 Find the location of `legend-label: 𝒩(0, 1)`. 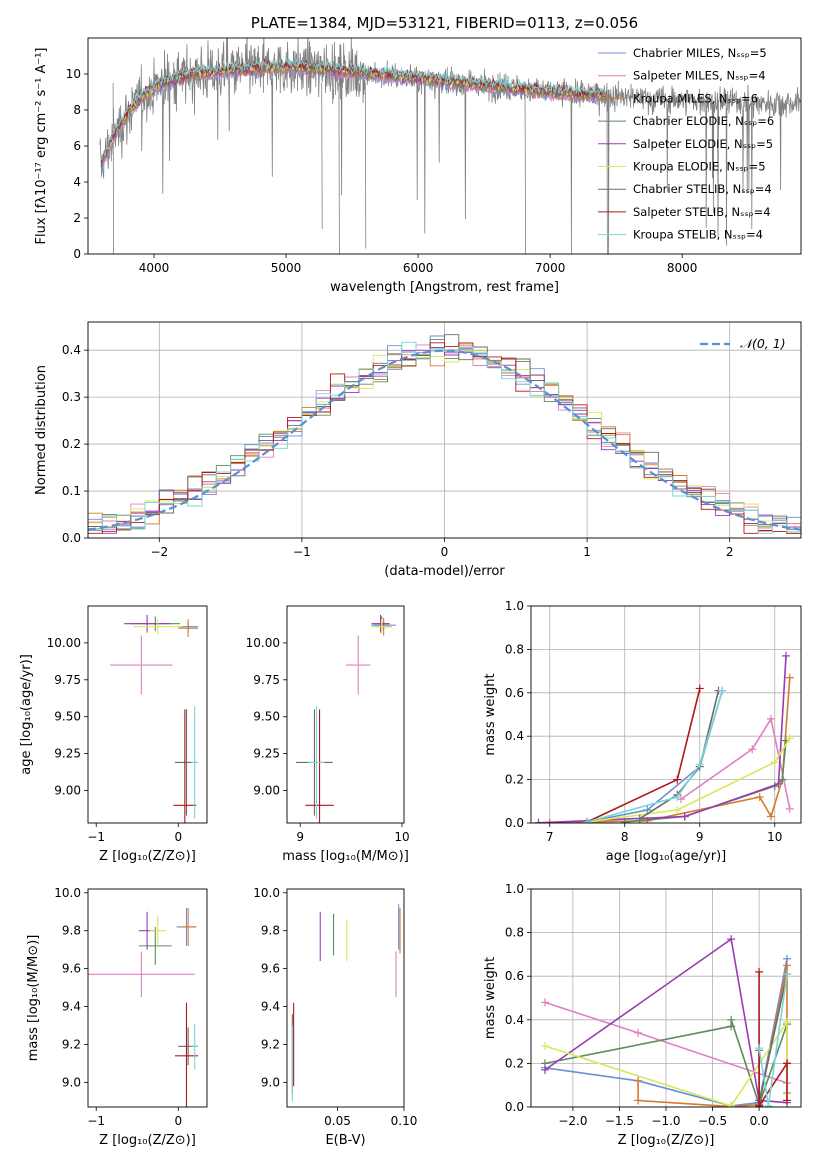

legend-label: 𝒩(0, 1) is located at coordinates (763, 343).